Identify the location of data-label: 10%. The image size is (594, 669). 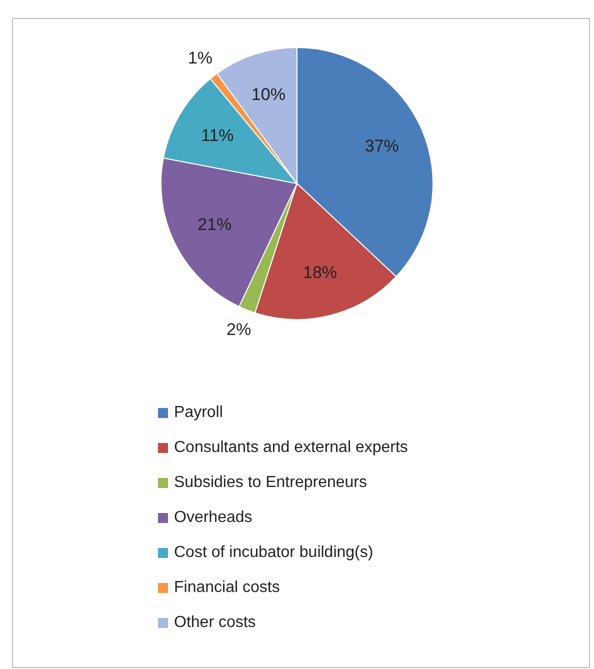
(268, 94).